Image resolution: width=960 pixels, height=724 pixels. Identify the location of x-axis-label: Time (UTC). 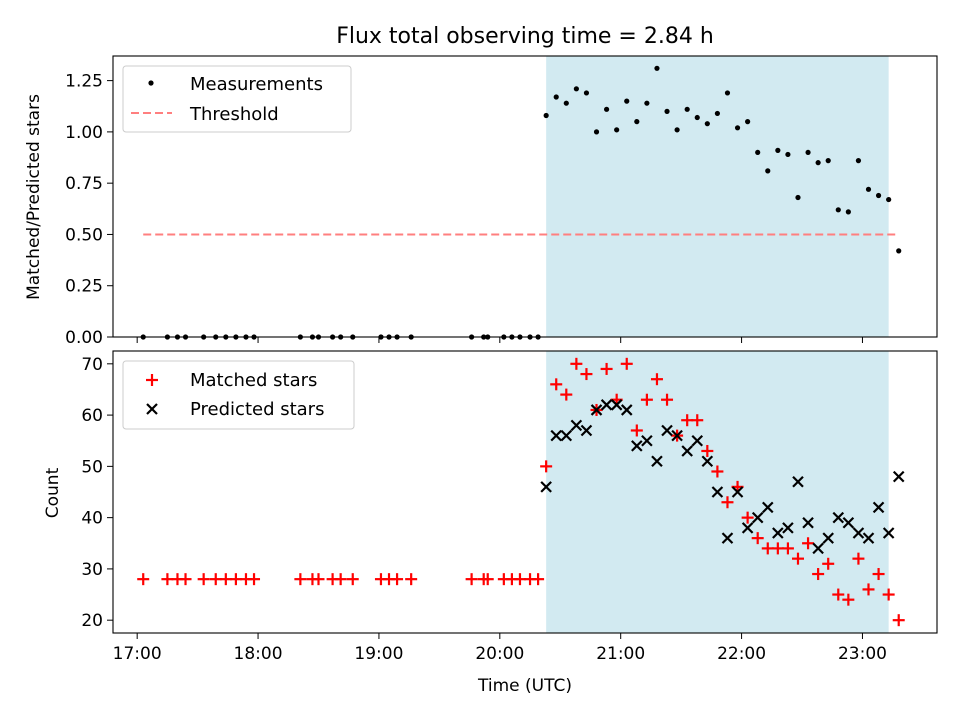
(524, 686).